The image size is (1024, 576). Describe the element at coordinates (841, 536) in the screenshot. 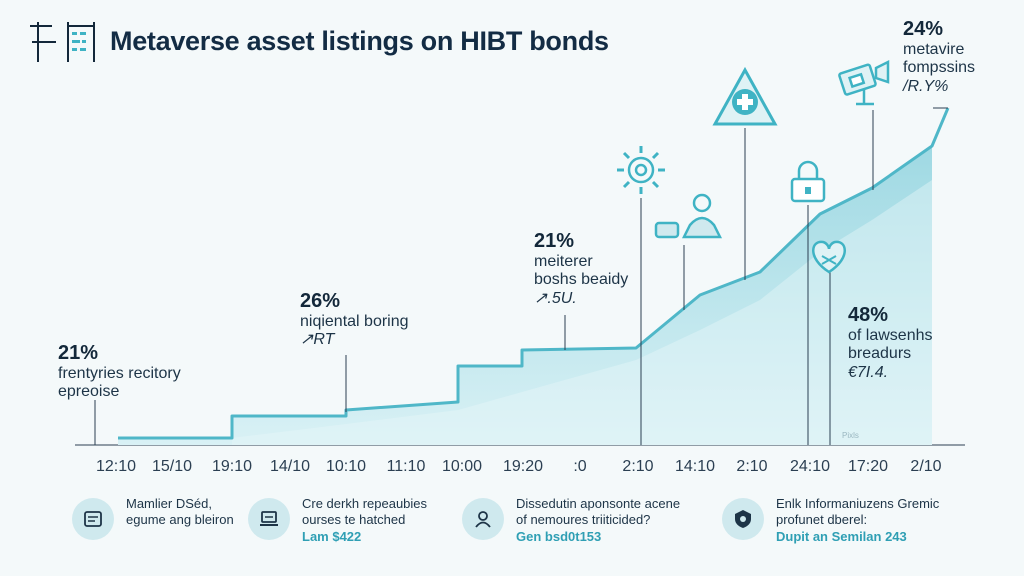

I see `card-highlight: Dupit an Semilan 243` at that location.